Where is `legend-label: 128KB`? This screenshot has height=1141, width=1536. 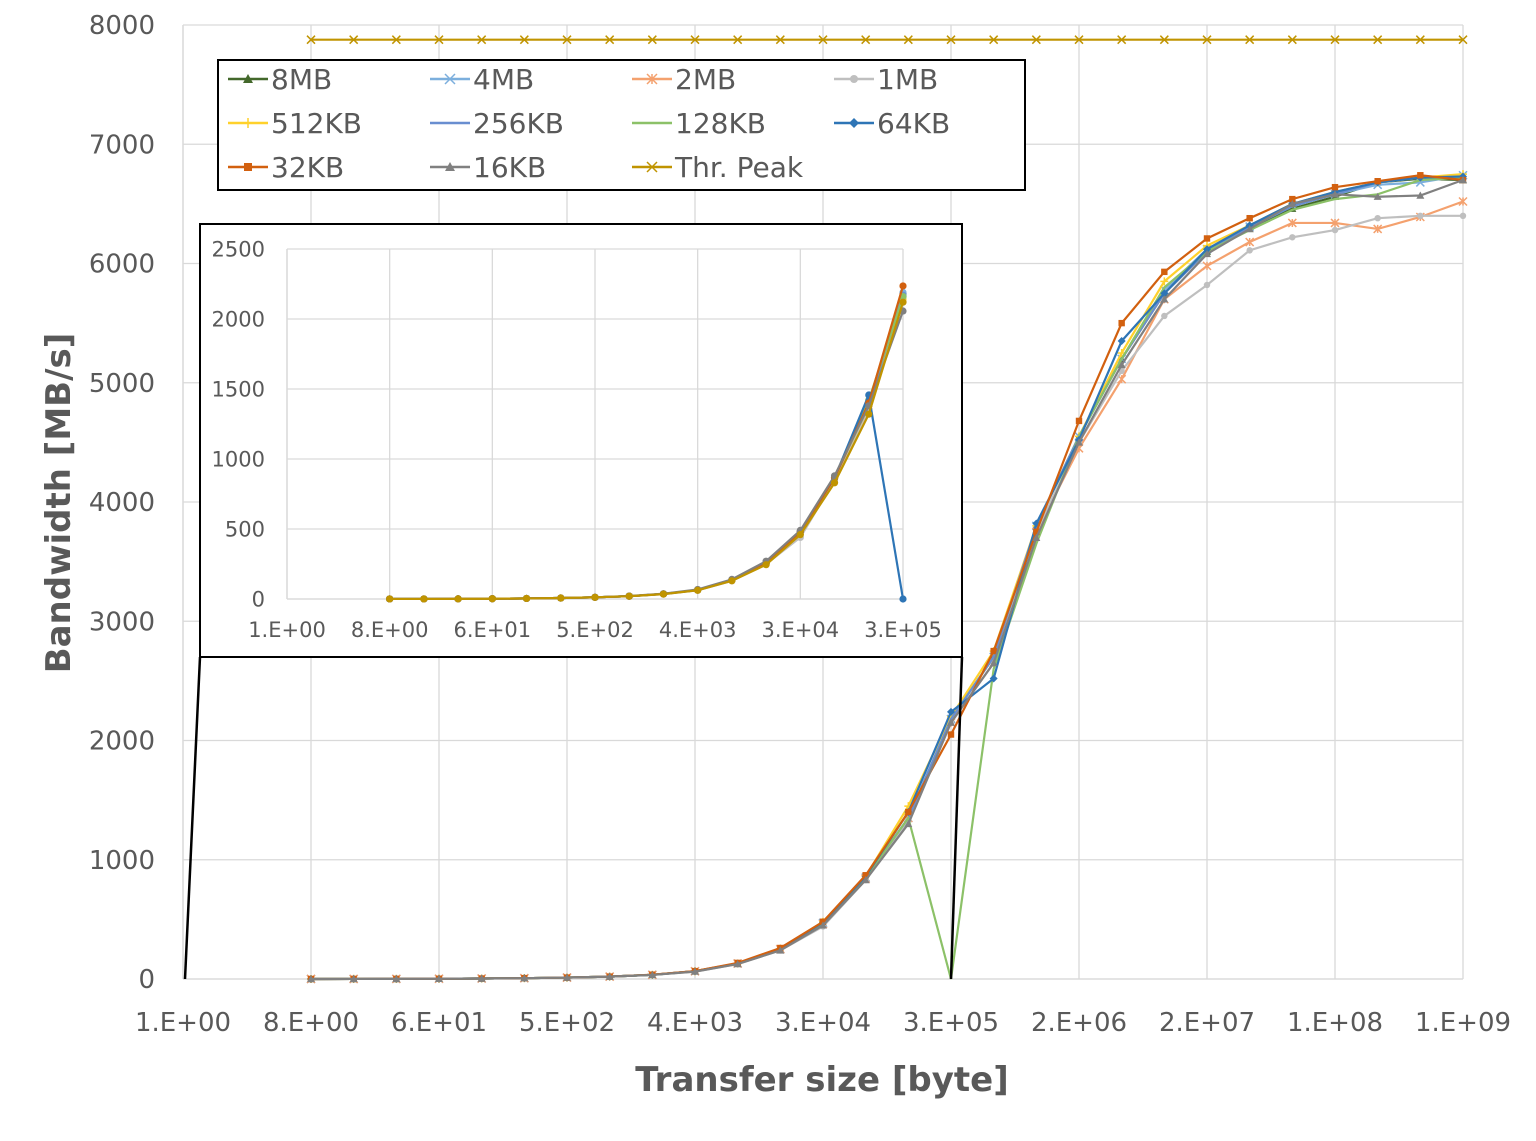
legend-label: 128KB is located at coordinates (720, 123).